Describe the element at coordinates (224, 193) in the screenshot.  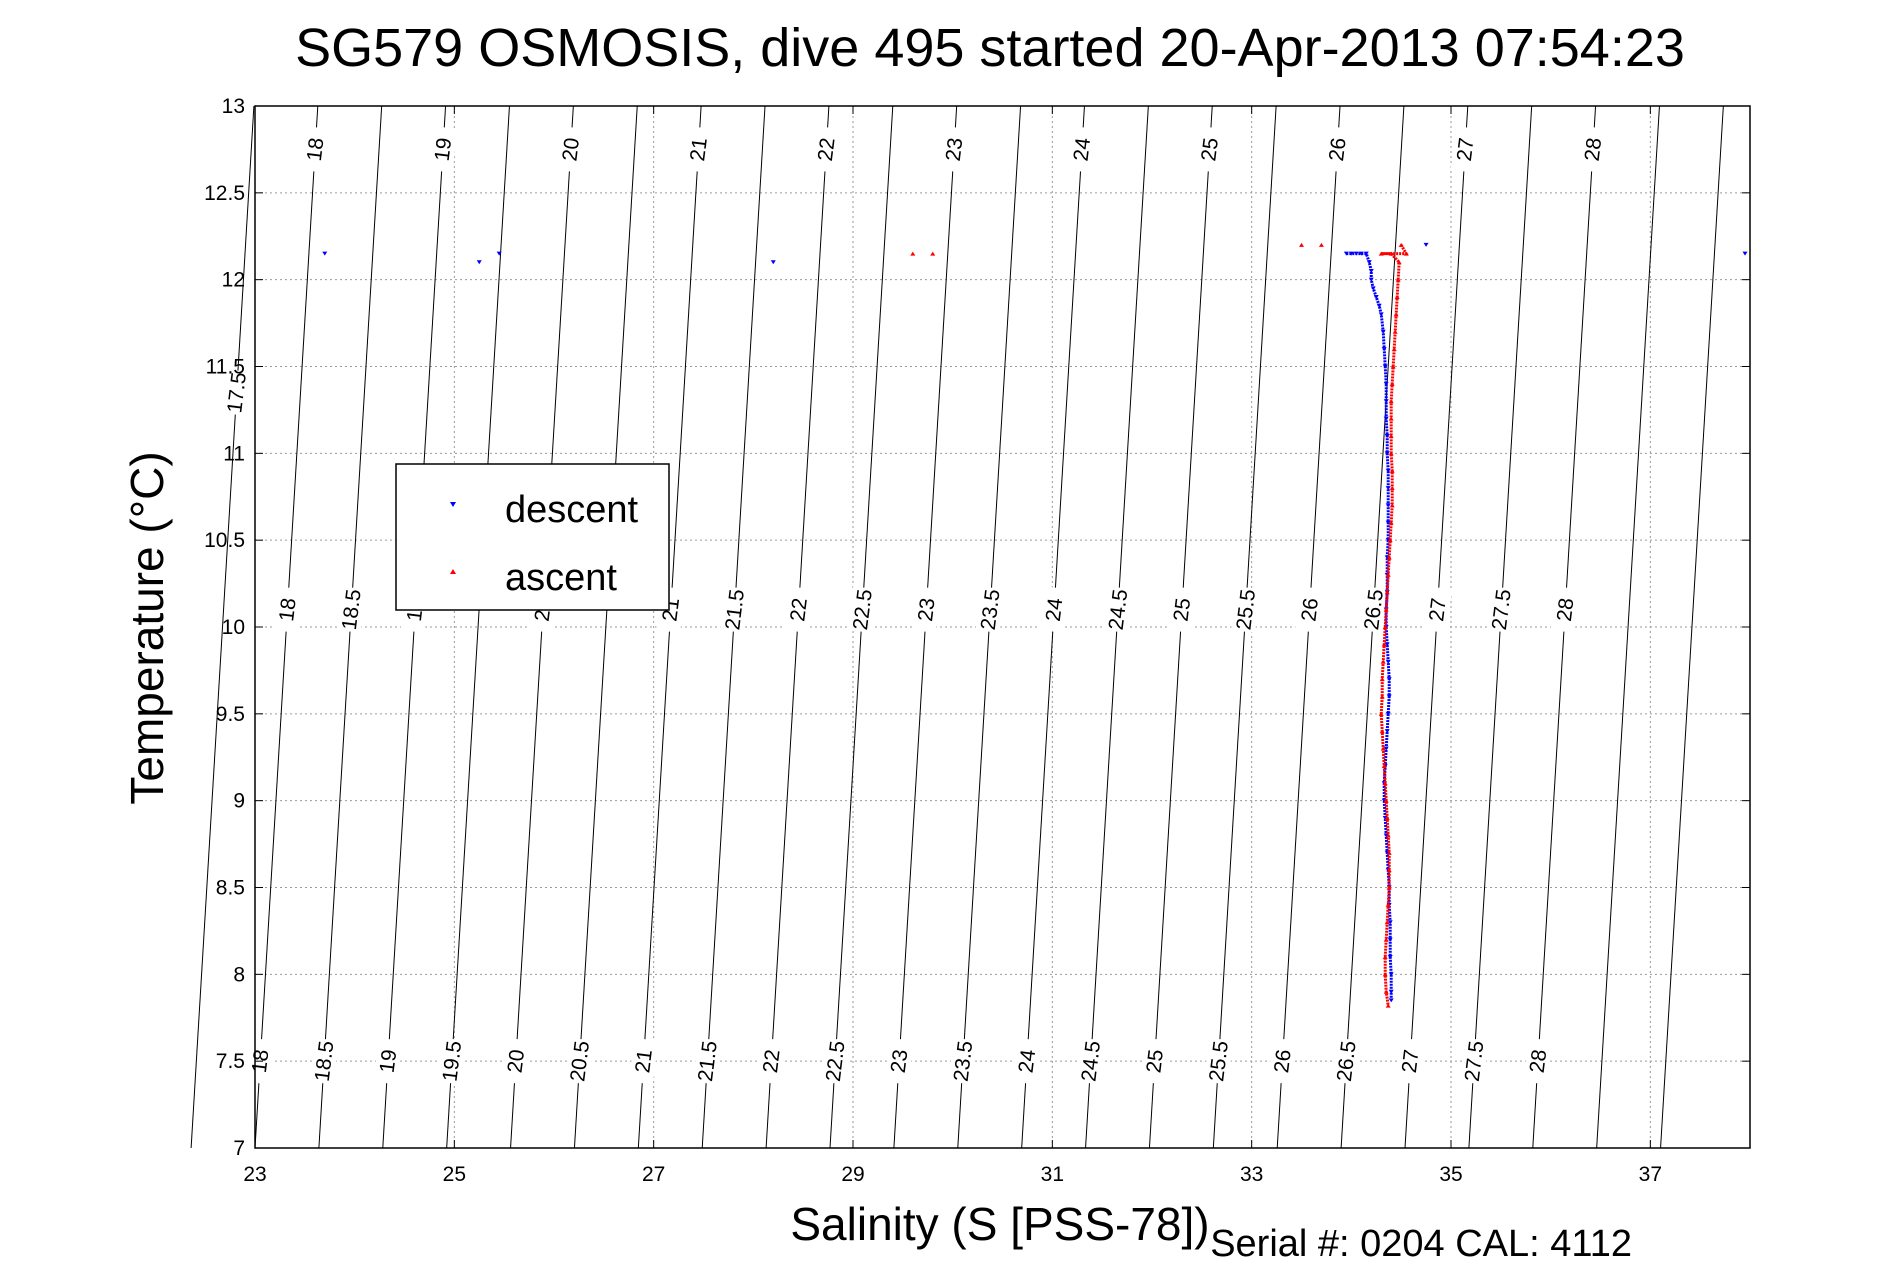
I see `y-tick-label: 12.5` at that location.